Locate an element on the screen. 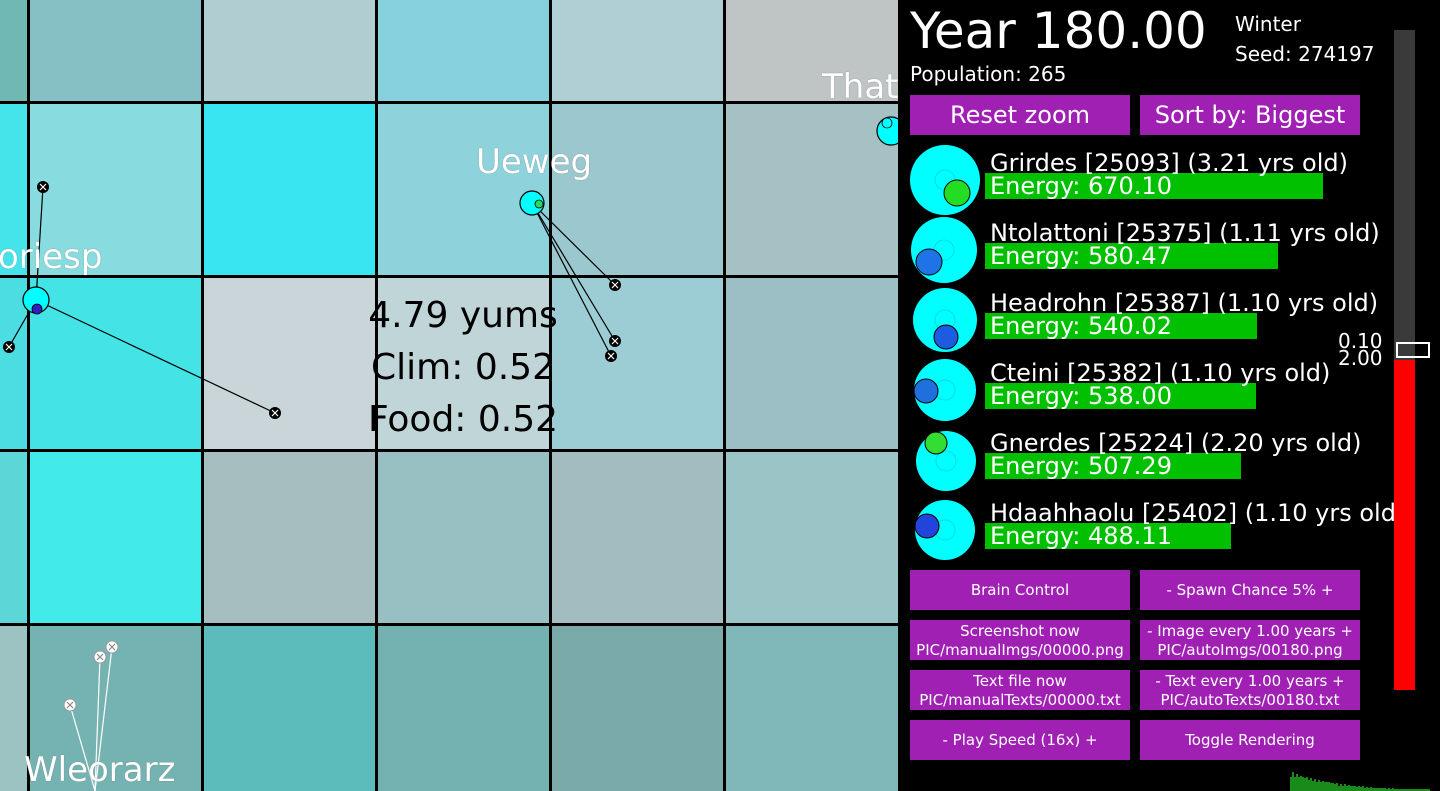 The image size is (1440, 791). play-speed-button: - Play Speed (16x) + is located at coordinates (1020, 740).